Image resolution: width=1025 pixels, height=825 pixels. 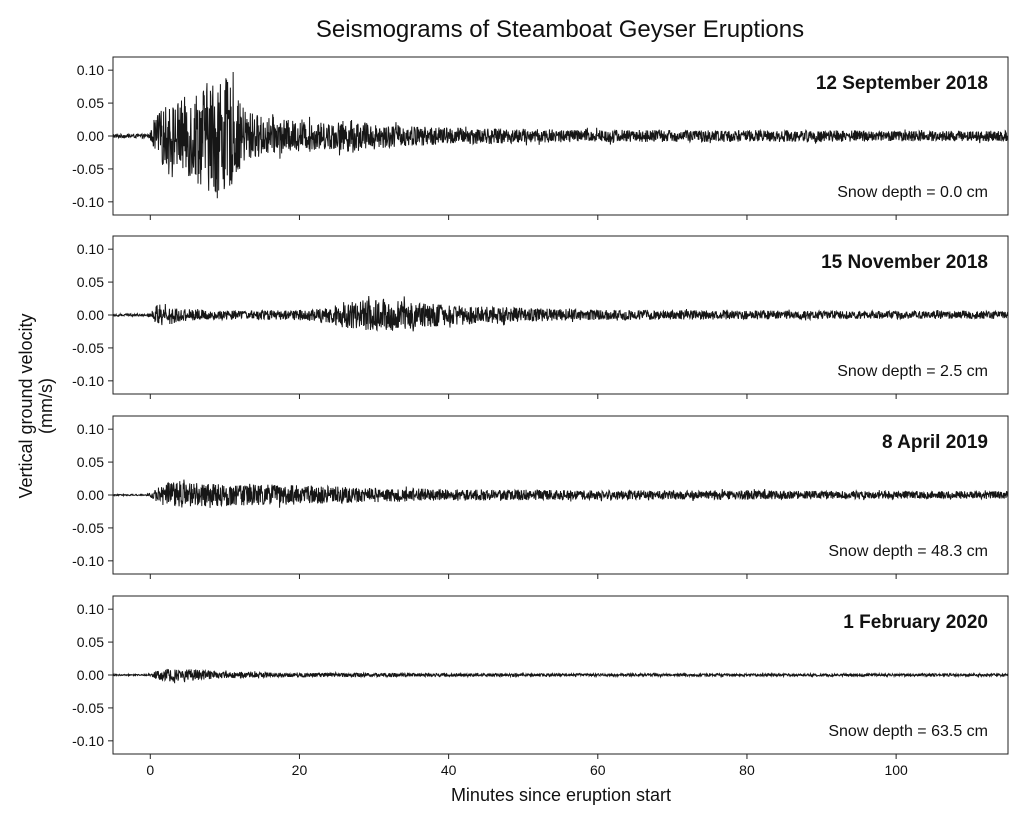 I want to click on y-axis-label-line-1: Vertical ground velocity, so click(x=26, y=405).